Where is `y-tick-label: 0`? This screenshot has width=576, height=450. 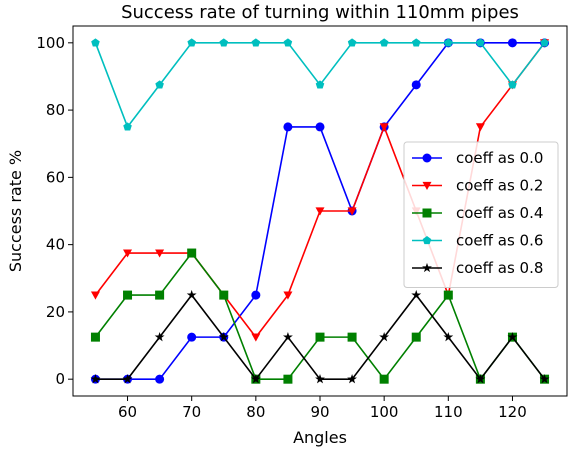 y-tick-label: 0 is located at coordinates (60, 379).